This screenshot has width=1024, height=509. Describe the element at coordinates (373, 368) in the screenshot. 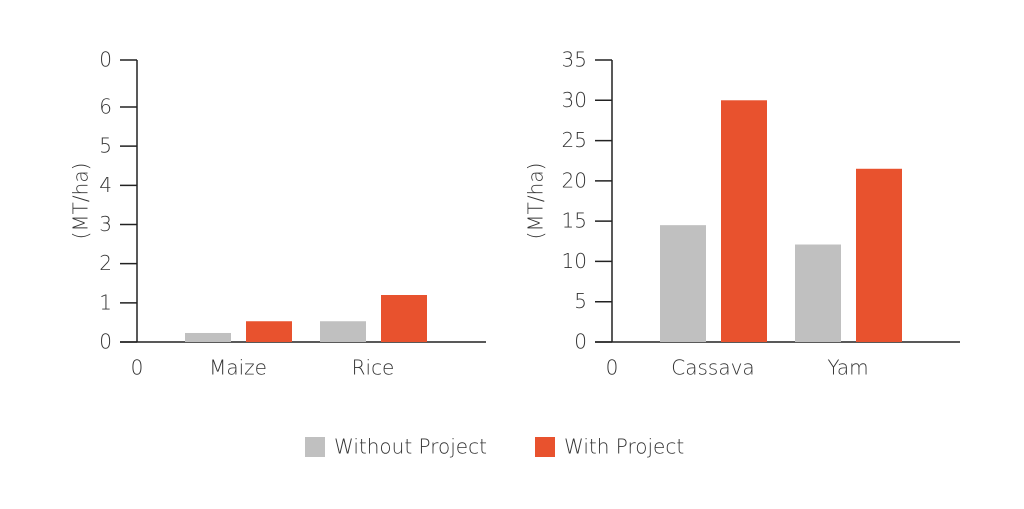

I see `x-tick-label: Rice` at that location.